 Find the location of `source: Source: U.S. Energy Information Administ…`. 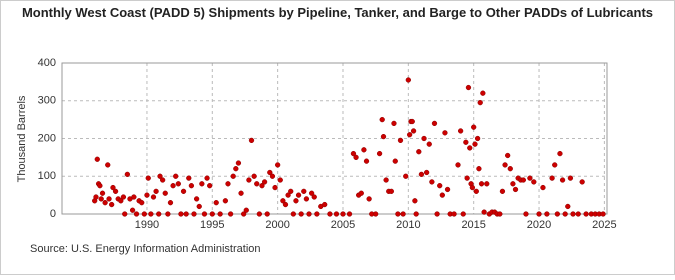

source: Source: U.S. Energy Information Administ… is located at coordinates (145, 249).